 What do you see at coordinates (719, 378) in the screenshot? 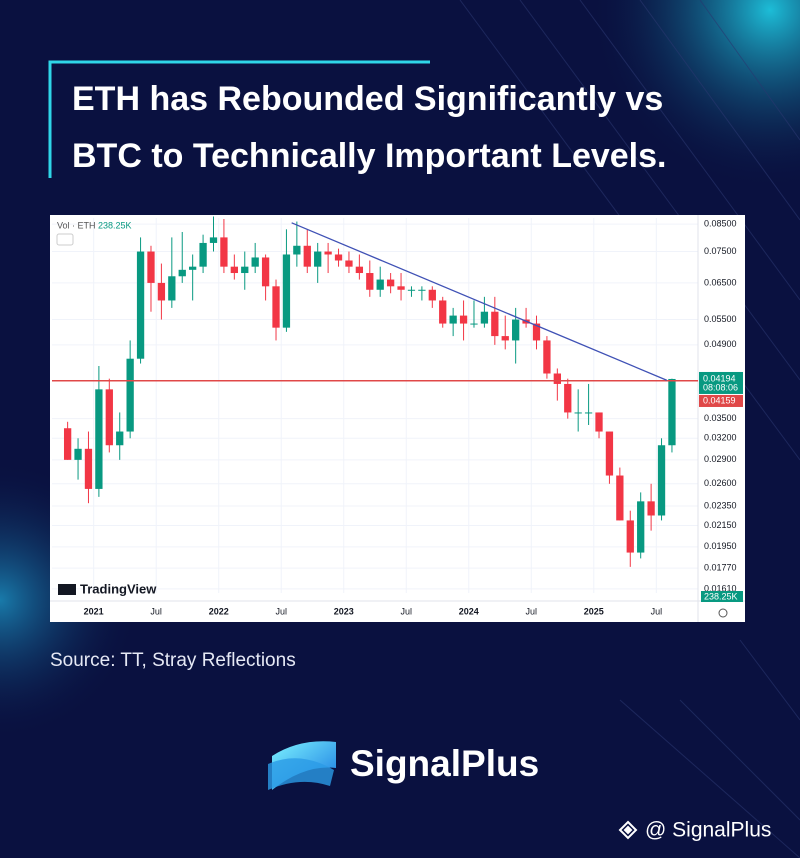
I see `last-price: 0.04194` at bounding box center [719, 378].